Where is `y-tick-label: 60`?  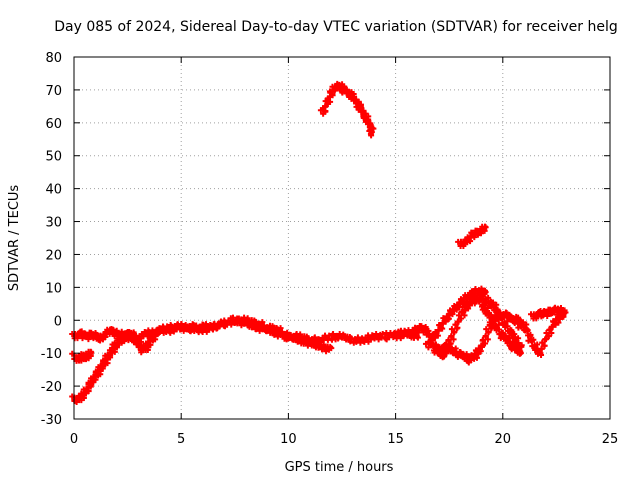
y-tick-label: 60 is located at coordinates (53, 124).